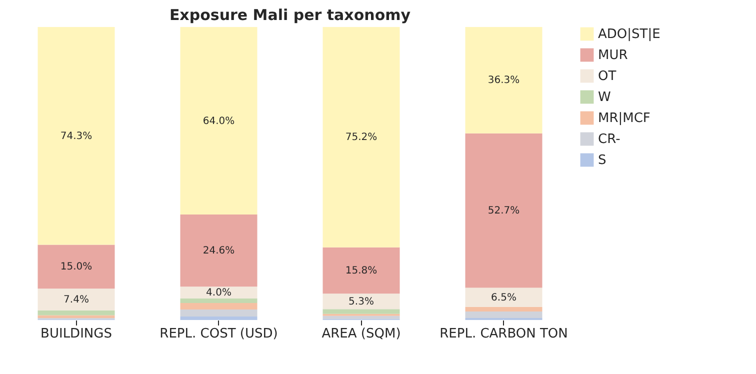  Describe the element at coordinates (76, 334) in the screenshot. I see `x-tick-label: BUILDINGS` at that location.